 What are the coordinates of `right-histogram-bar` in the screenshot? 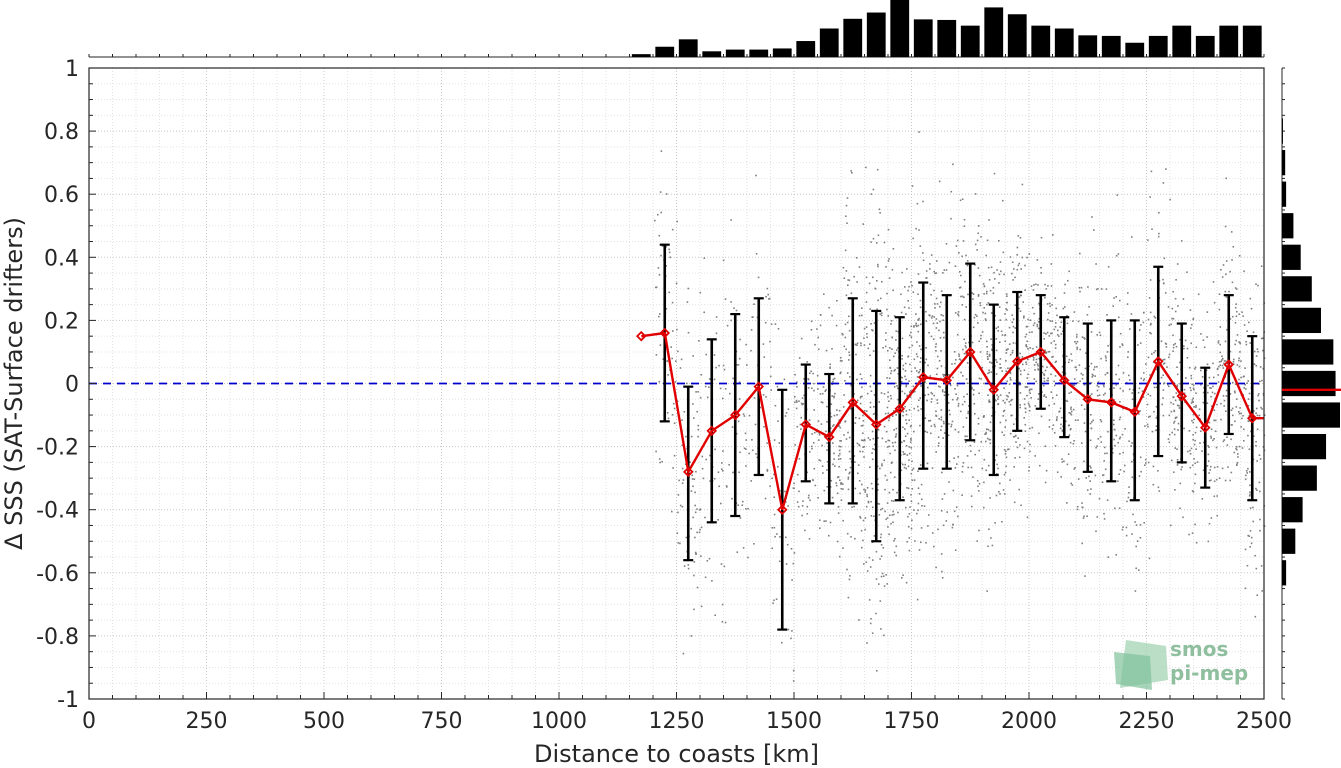 It's located at (1282, 131).